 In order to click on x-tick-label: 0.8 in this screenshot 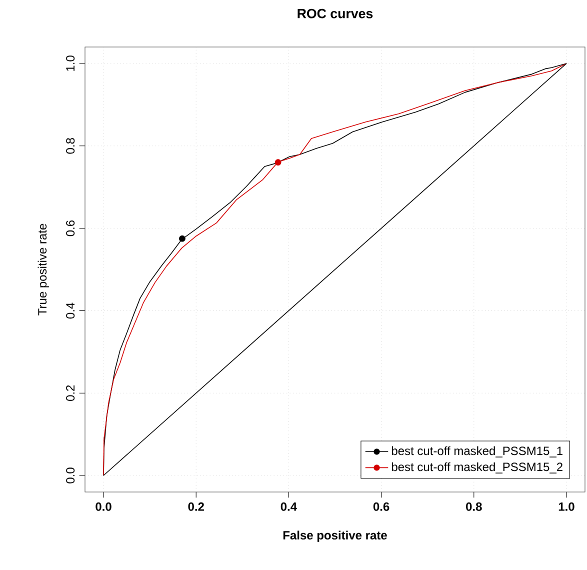, I will do `click(474, 506)`.